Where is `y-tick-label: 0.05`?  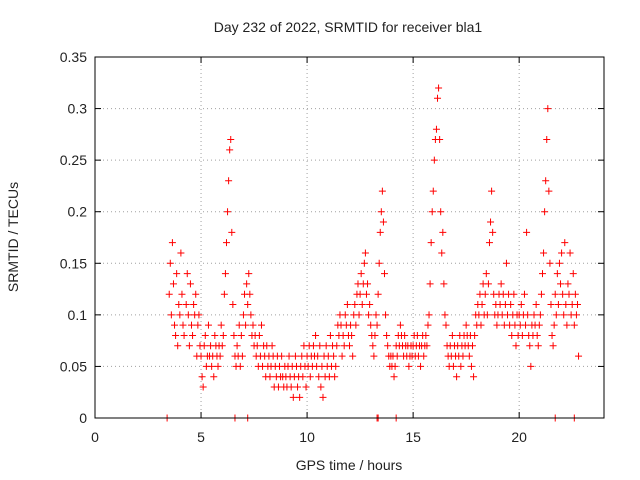
y-tick-label: 0.05 is located at coordinates (73, 366).